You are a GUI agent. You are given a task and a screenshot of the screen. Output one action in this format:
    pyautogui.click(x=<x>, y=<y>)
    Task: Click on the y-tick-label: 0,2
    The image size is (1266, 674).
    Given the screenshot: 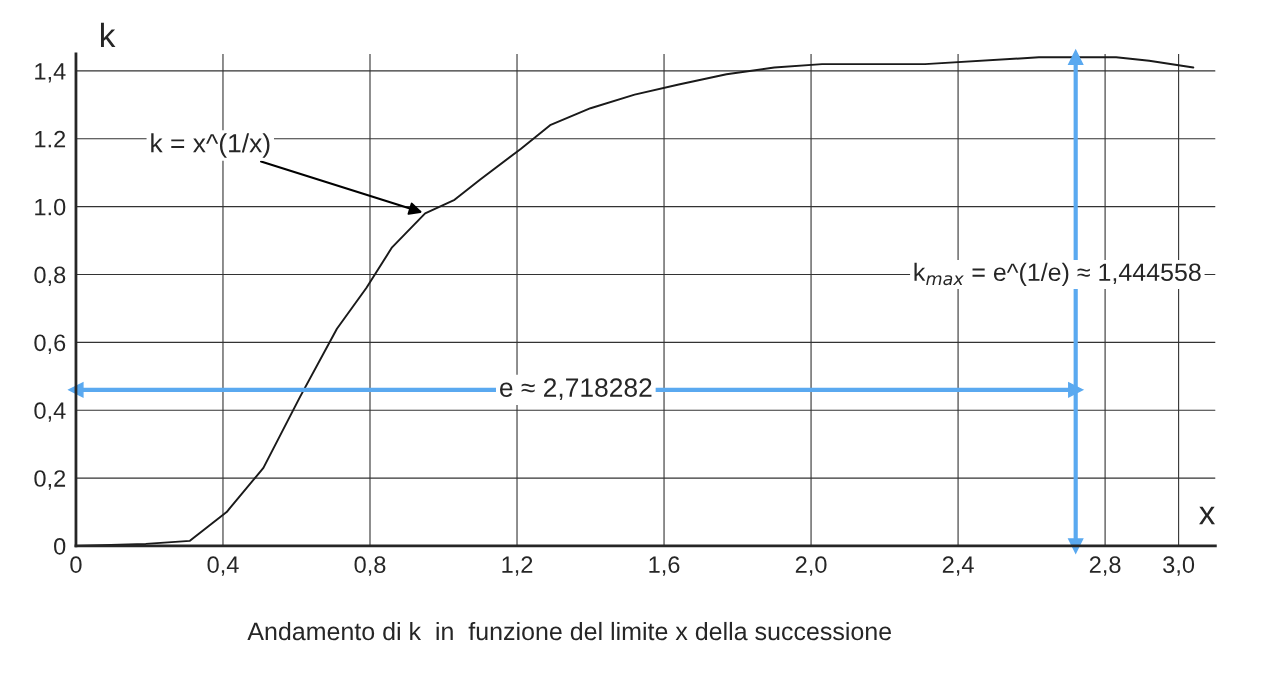 What is the action you would take?
    pyautogui.click(x=50, y=480)
    